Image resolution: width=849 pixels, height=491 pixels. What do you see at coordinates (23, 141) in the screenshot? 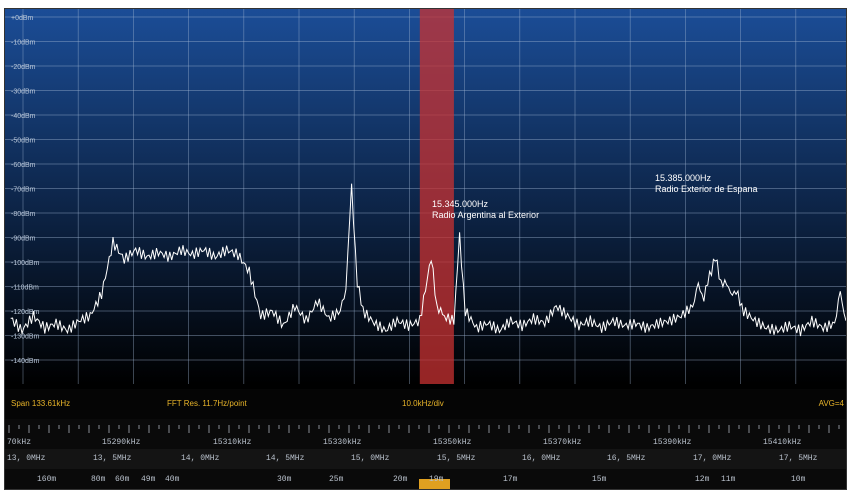
I see `db-label: -50dBm` at bounding box center [23, 141].